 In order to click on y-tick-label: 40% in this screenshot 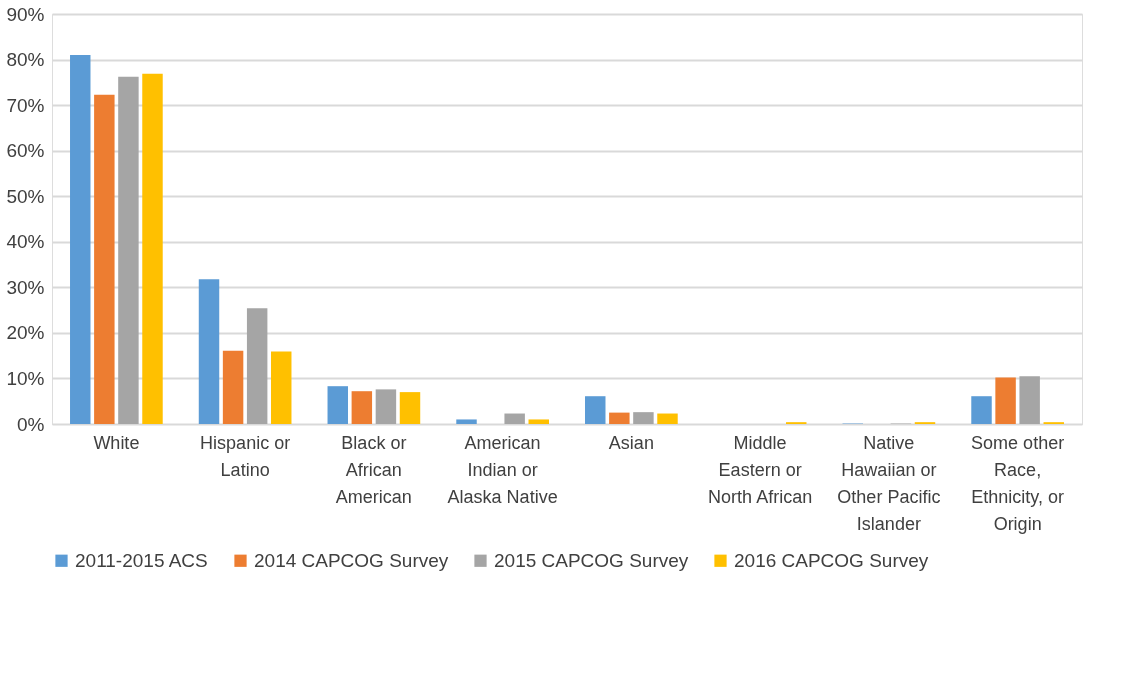, I will do `click(25, 242)`.